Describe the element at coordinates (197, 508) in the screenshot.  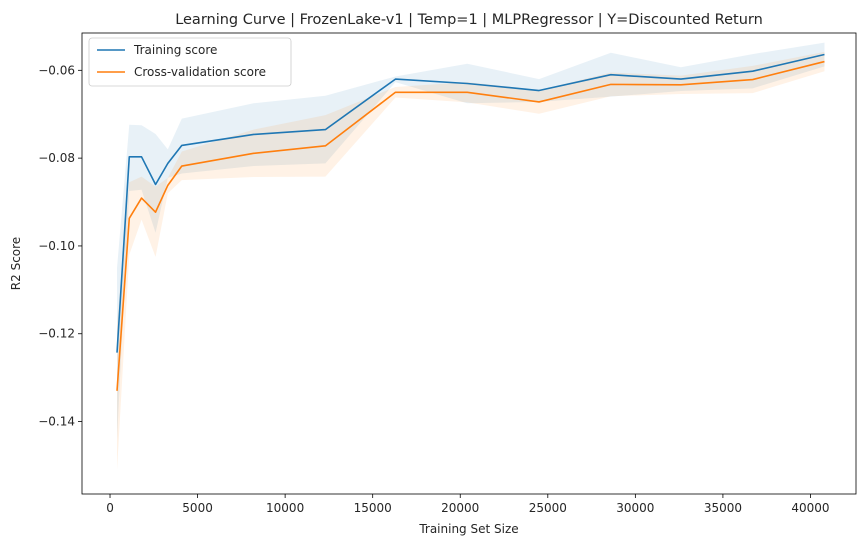
I see `x-tick-label: 5000` at that location.